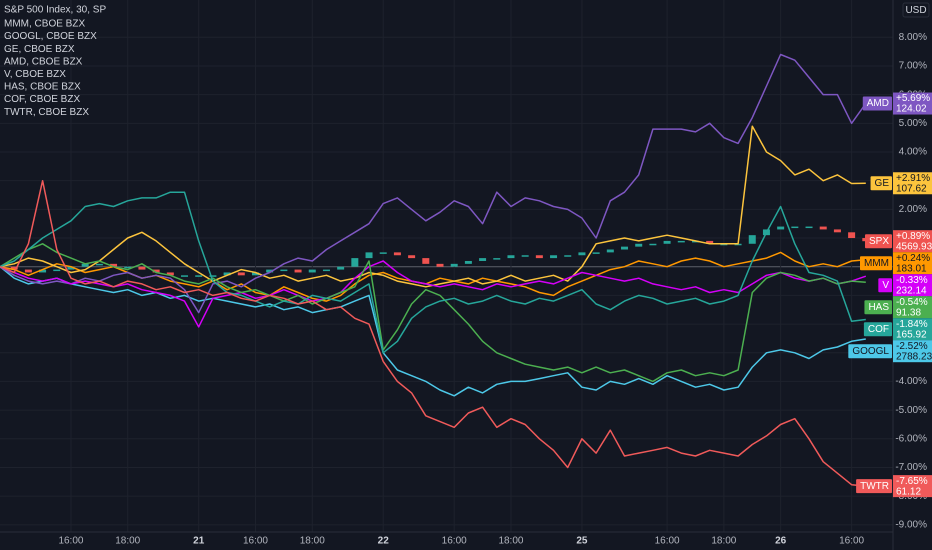 Image resolution: width=932 pixels, height=550 pixels. Describe the element at coordinates (911, 109) in the screenshot. I see `tag-price: 124.02` at that location.